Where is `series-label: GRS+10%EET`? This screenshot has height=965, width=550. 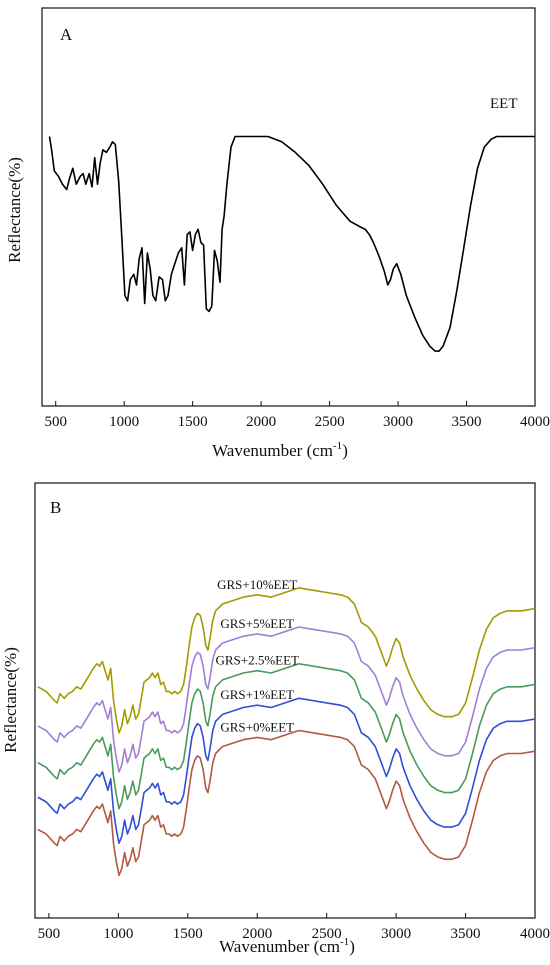 series-label: GRS+10%EET is located at coordinates (257, 584).